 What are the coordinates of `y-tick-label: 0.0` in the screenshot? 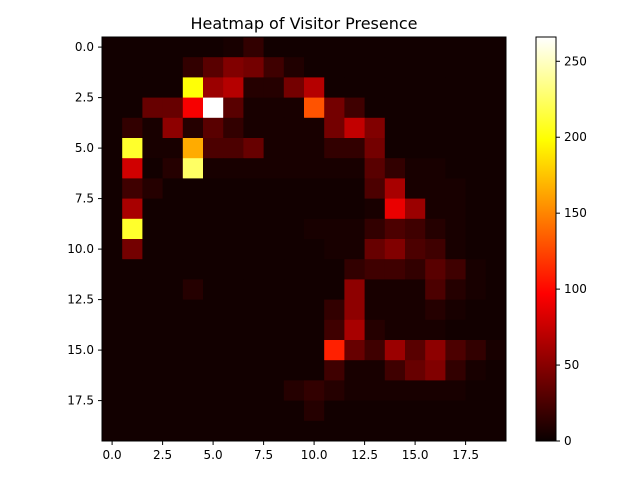 It's located at (84, 47).